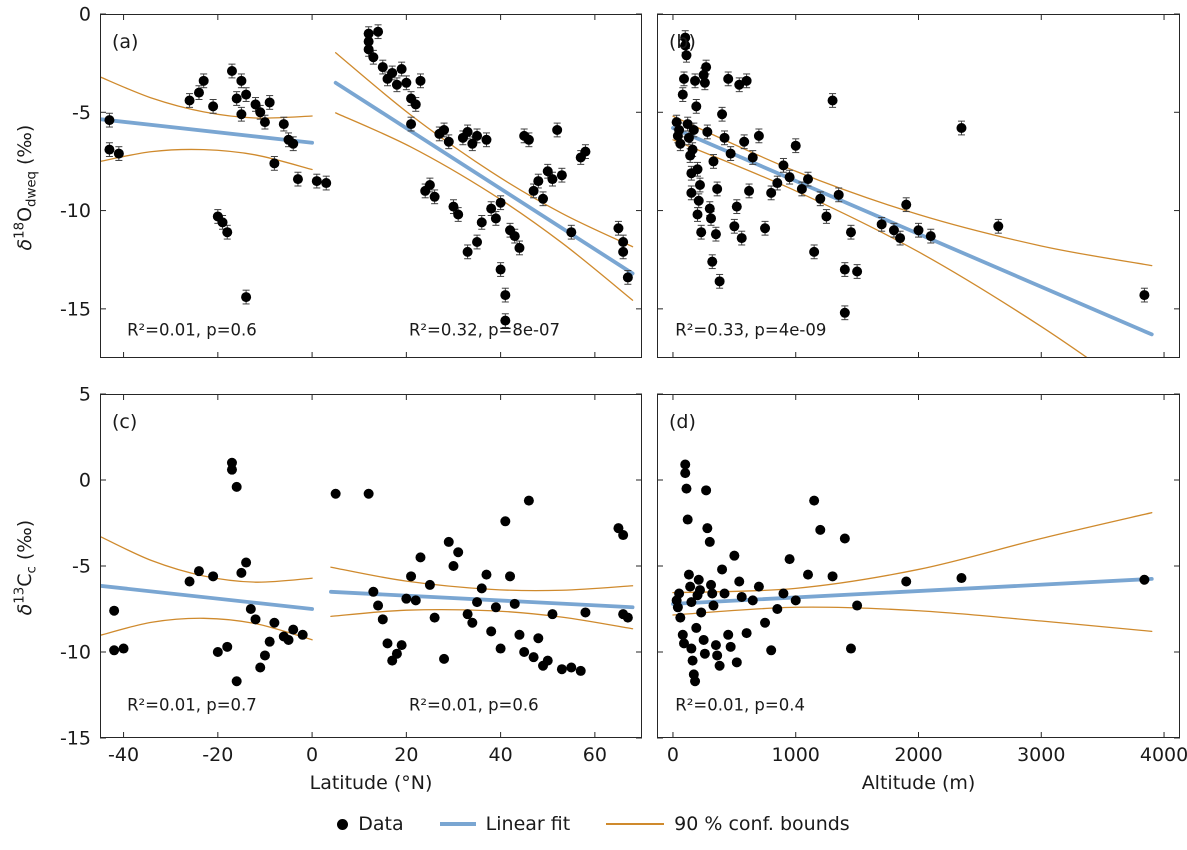  I want to click on element-symbol: O, so click(24, 214).